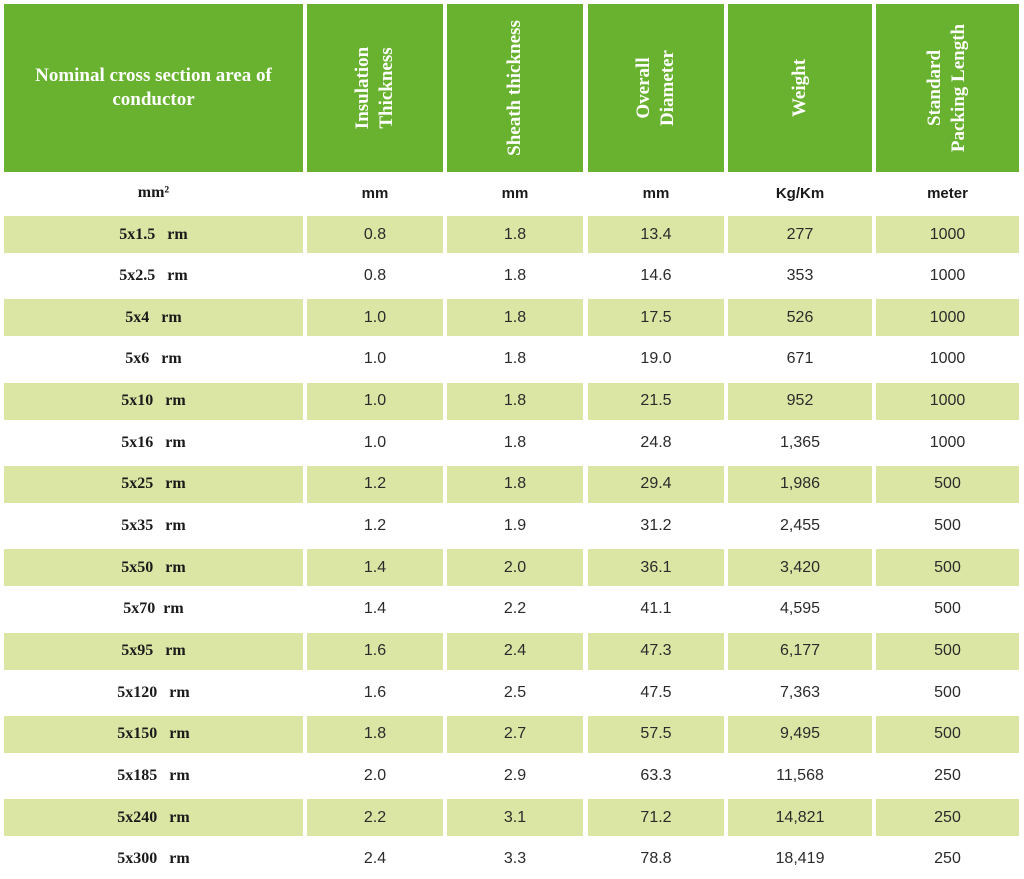 The height and width of the screenshot is (879, 1024). Describe the element at coordinates (515, 193) in the screenshot. I see `unit-sheath: mm` at that location.